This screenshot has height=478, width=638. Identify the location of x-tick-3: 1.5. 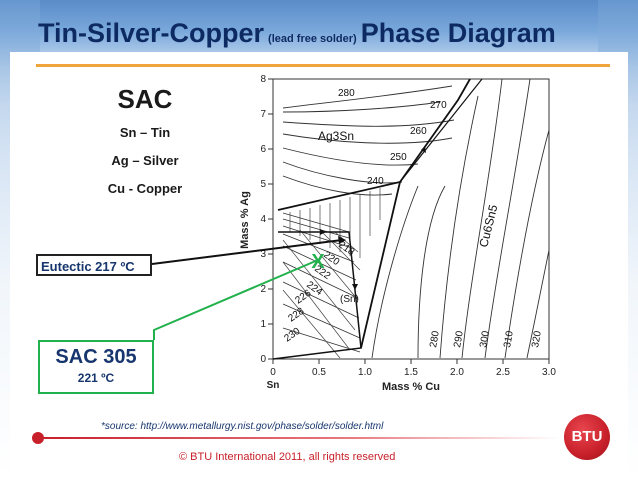
(411, 372).